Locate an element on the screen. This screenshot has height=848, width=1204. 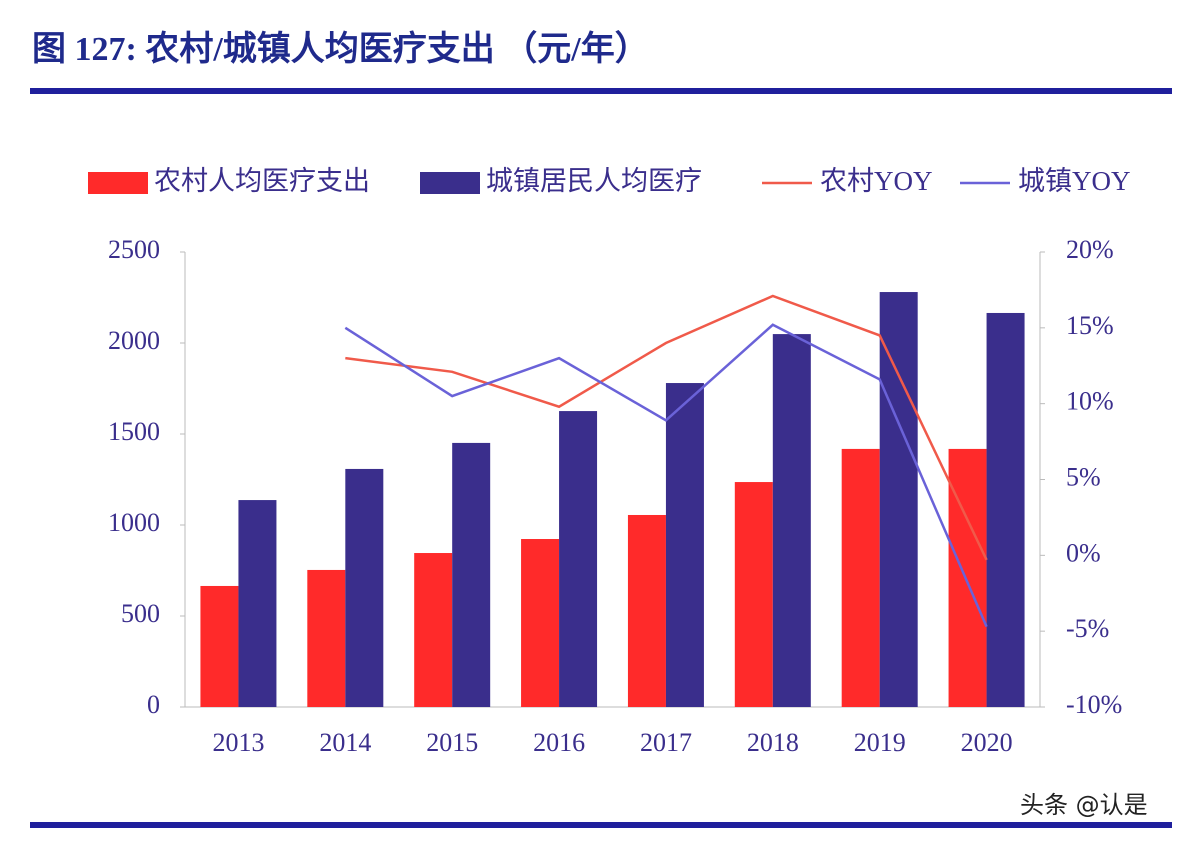
x-tick-label: 2017 is located at coordinates (666, 742).